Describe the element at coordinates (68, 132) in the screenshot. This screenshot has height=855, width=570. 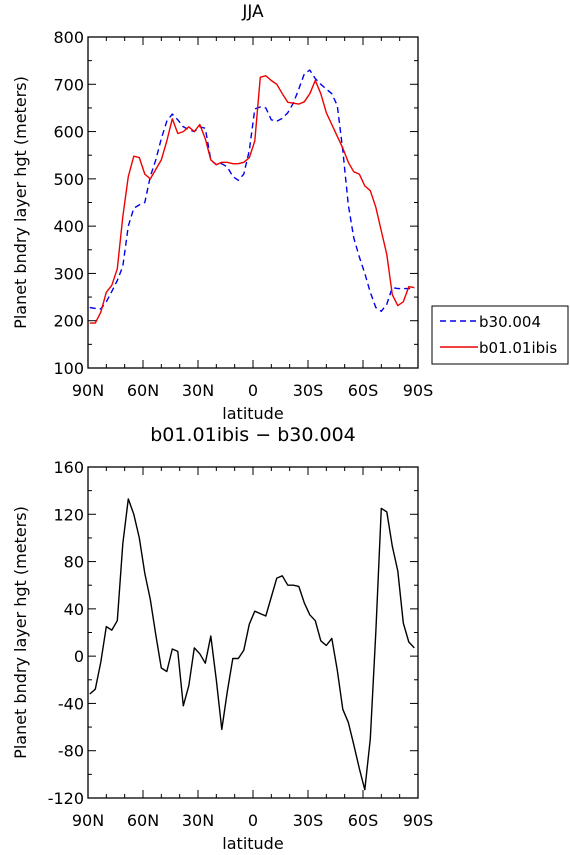
I see `top-y-tick-label: 600` at that location.